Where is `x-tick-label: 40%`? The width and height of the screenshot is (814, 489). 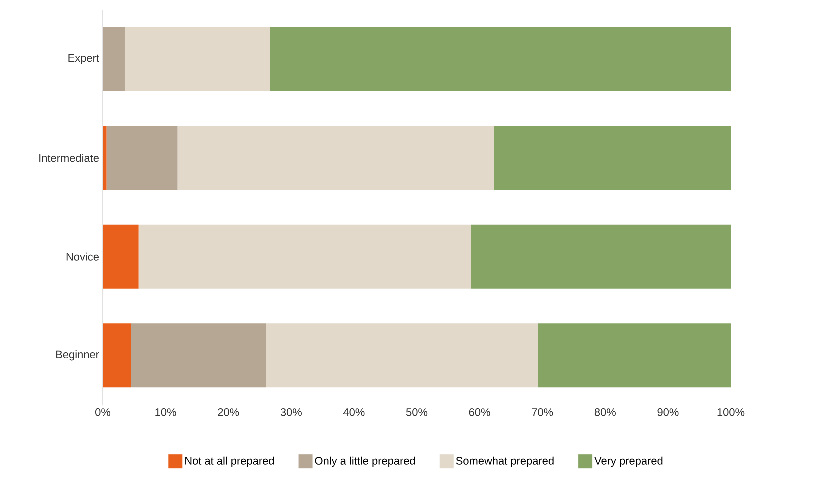 x-tick-label: 40% is located at coordinates (354, 412).